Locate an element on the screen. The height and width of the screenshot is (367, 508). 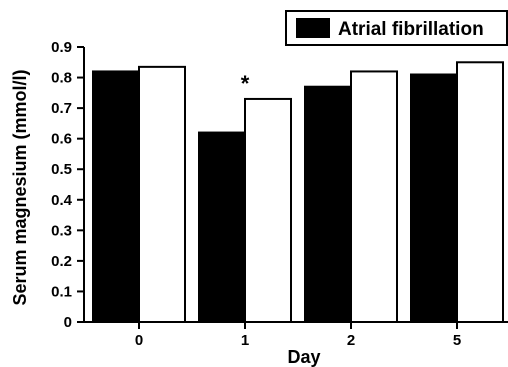
y-tick-label: 0.1 is located at coordinates (61, 291).